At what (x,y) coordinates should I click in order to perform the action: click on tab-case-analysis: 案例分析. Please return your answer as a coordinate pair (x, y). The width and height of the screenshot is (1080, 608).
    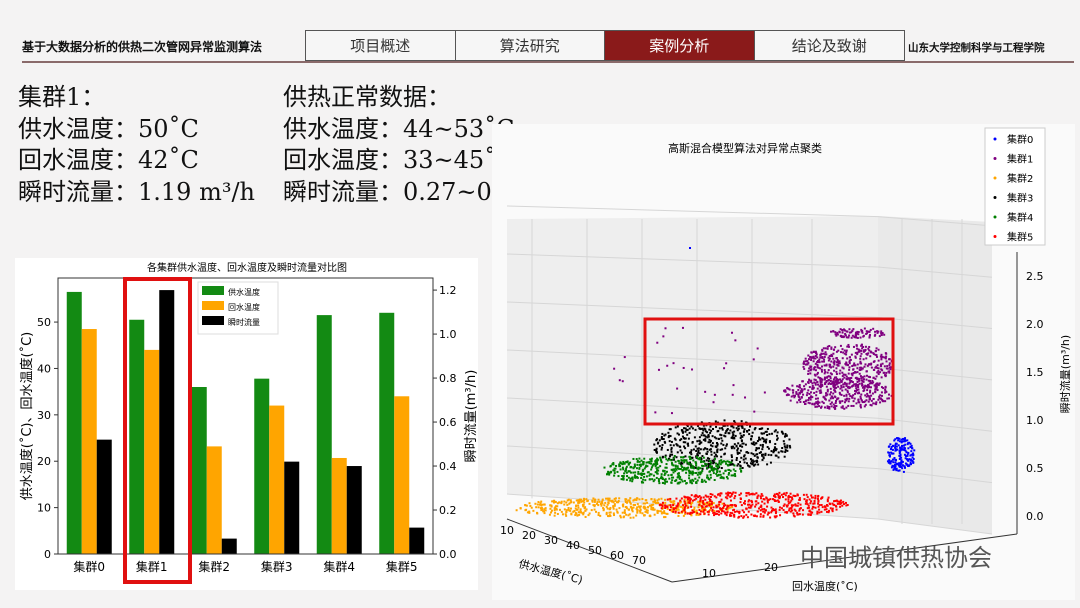
    Looking at the image, I should click on (680, 45).